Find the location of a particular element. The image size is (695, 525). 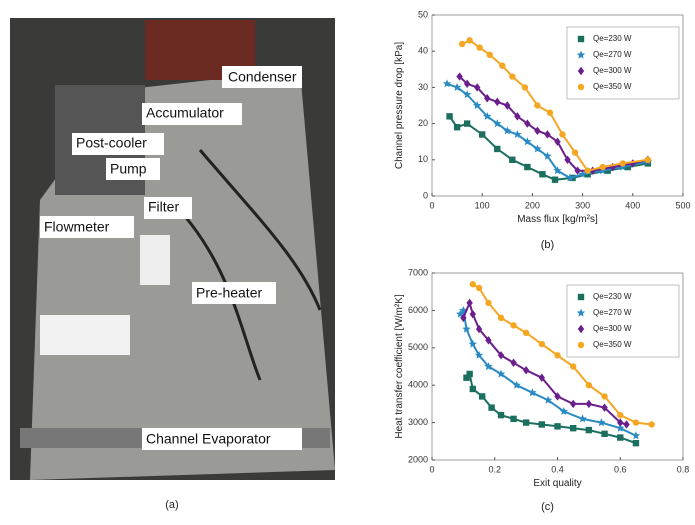

photo-label: Accumulator is located at coordinates (185, 113).